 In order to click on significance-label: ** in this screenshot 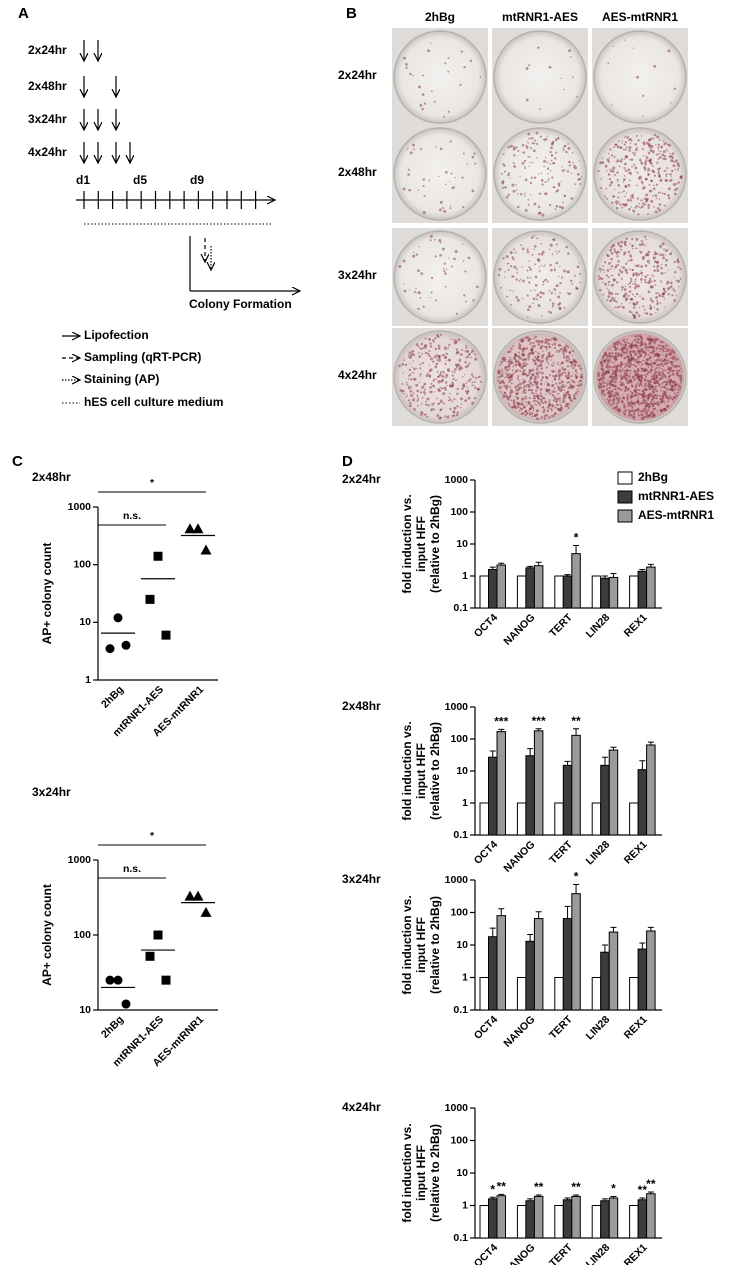, I will do `click(651, 1184)`.